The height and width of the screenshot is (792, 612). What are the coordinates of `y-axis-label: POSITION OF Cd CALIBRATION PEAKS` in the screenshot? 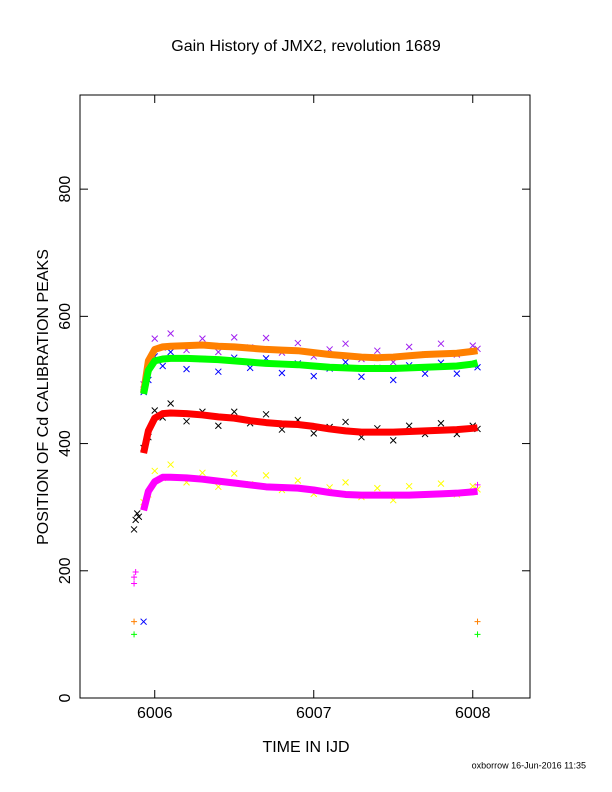 It's located at (43, 397).